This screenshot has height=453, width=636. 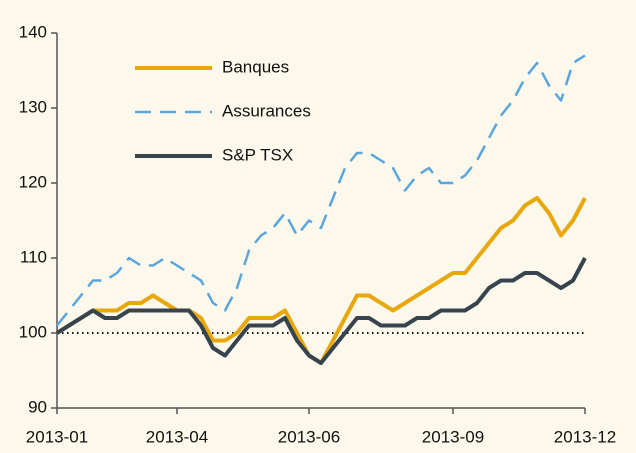 What do you see at coordinates (585, 436) in the screenshot?
I see `x-tick-label: 2013-12` at bounding box center [585, 436].